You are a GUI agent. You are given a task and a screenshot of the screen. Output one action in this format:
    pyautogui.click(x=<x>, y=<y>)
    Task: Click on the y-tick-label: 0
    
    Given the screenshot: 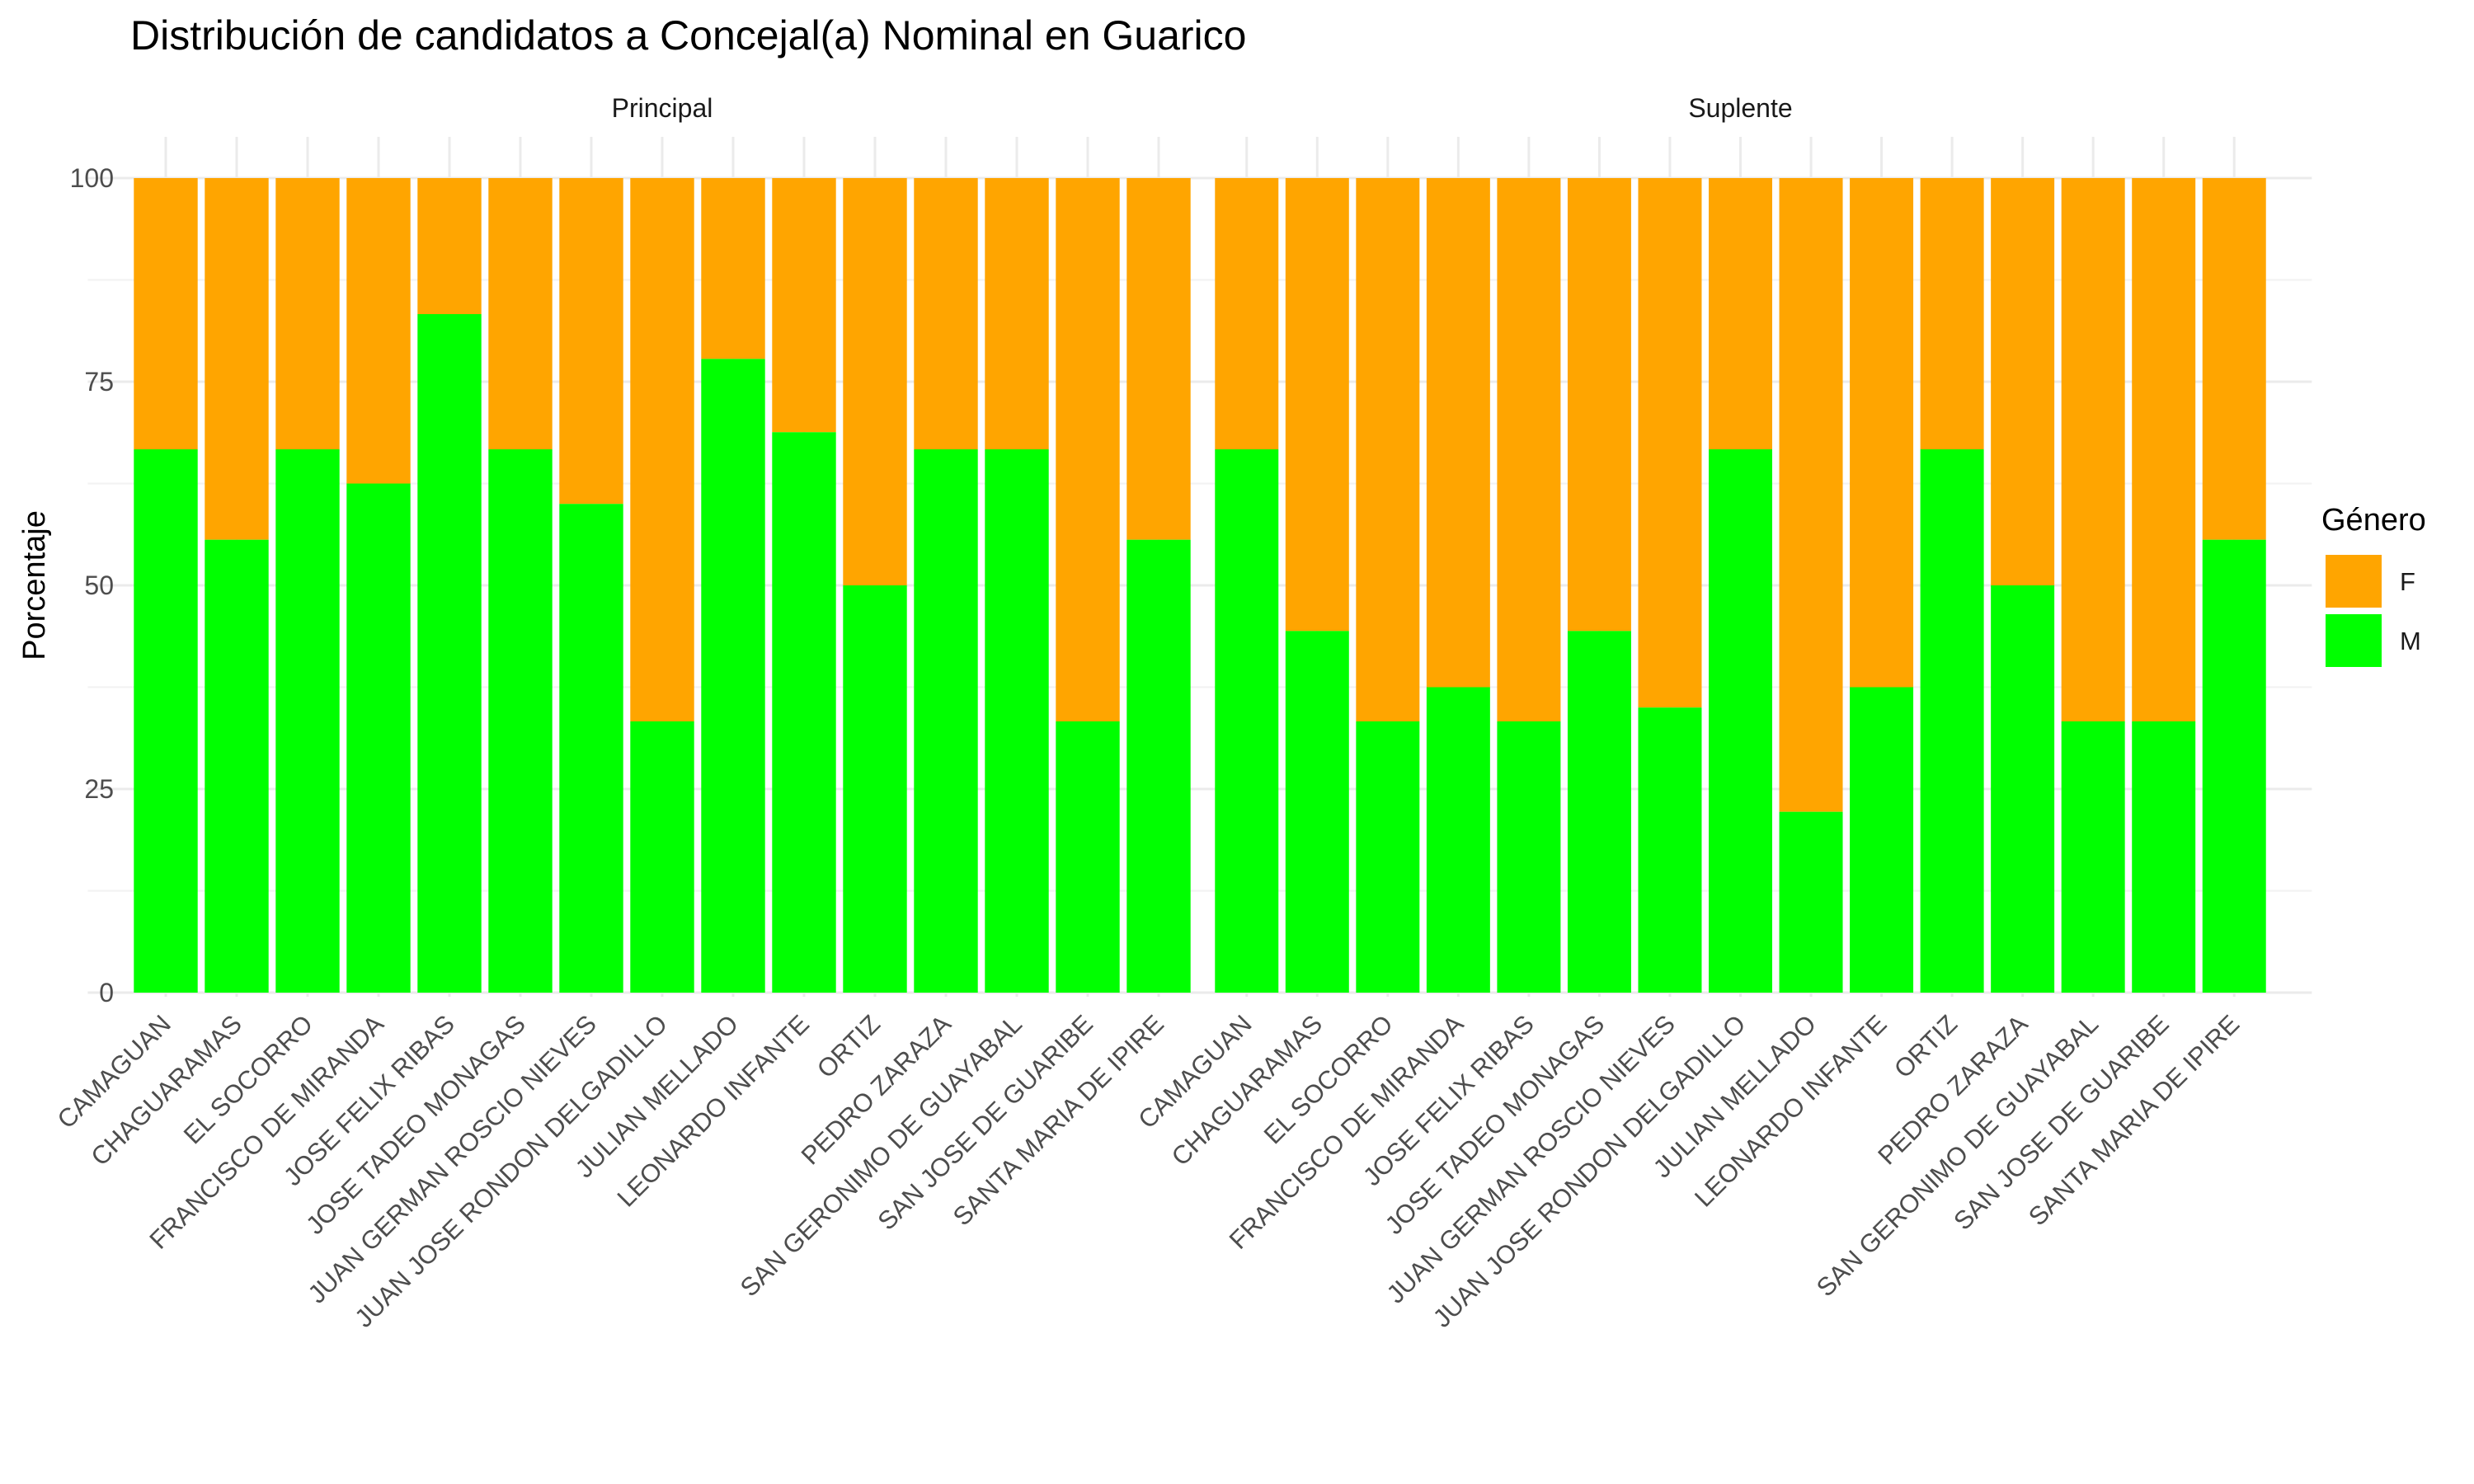 What is the action you would take?
    pyautogui.click(x=106, y=992)
    